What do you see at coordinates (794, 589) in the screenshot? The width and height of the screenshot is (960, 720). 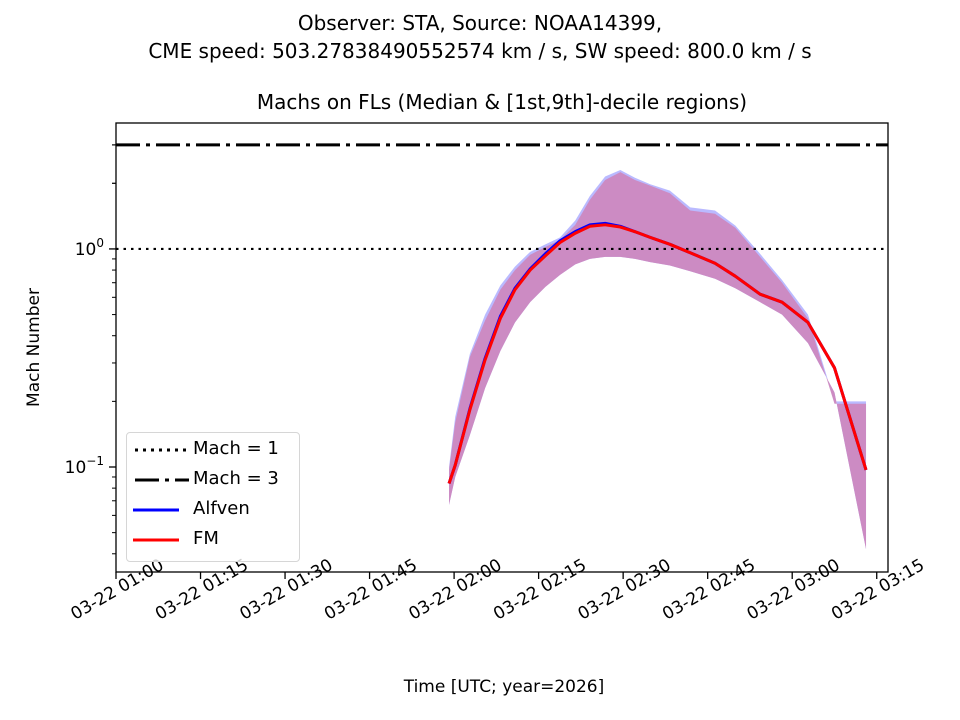 I see `x-tick-label: 03-22 03:00` at bounding box center [794, 589].